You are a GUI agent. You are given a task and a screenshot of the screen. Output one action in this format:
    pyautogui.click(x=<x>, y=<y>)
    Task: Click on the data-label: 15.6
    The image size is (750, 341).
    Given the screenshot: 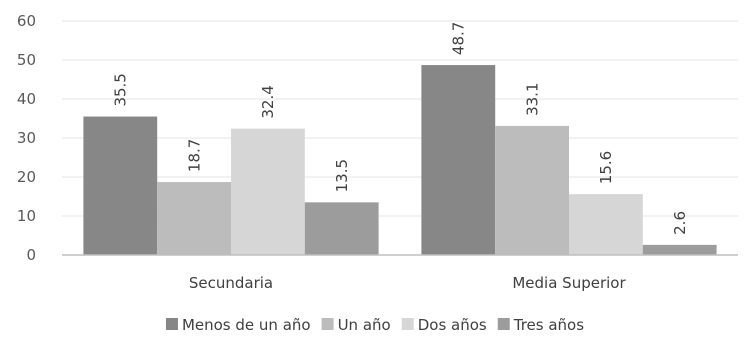 What is the action you would take?
    pyautogui.click(x=606, y=167)
    